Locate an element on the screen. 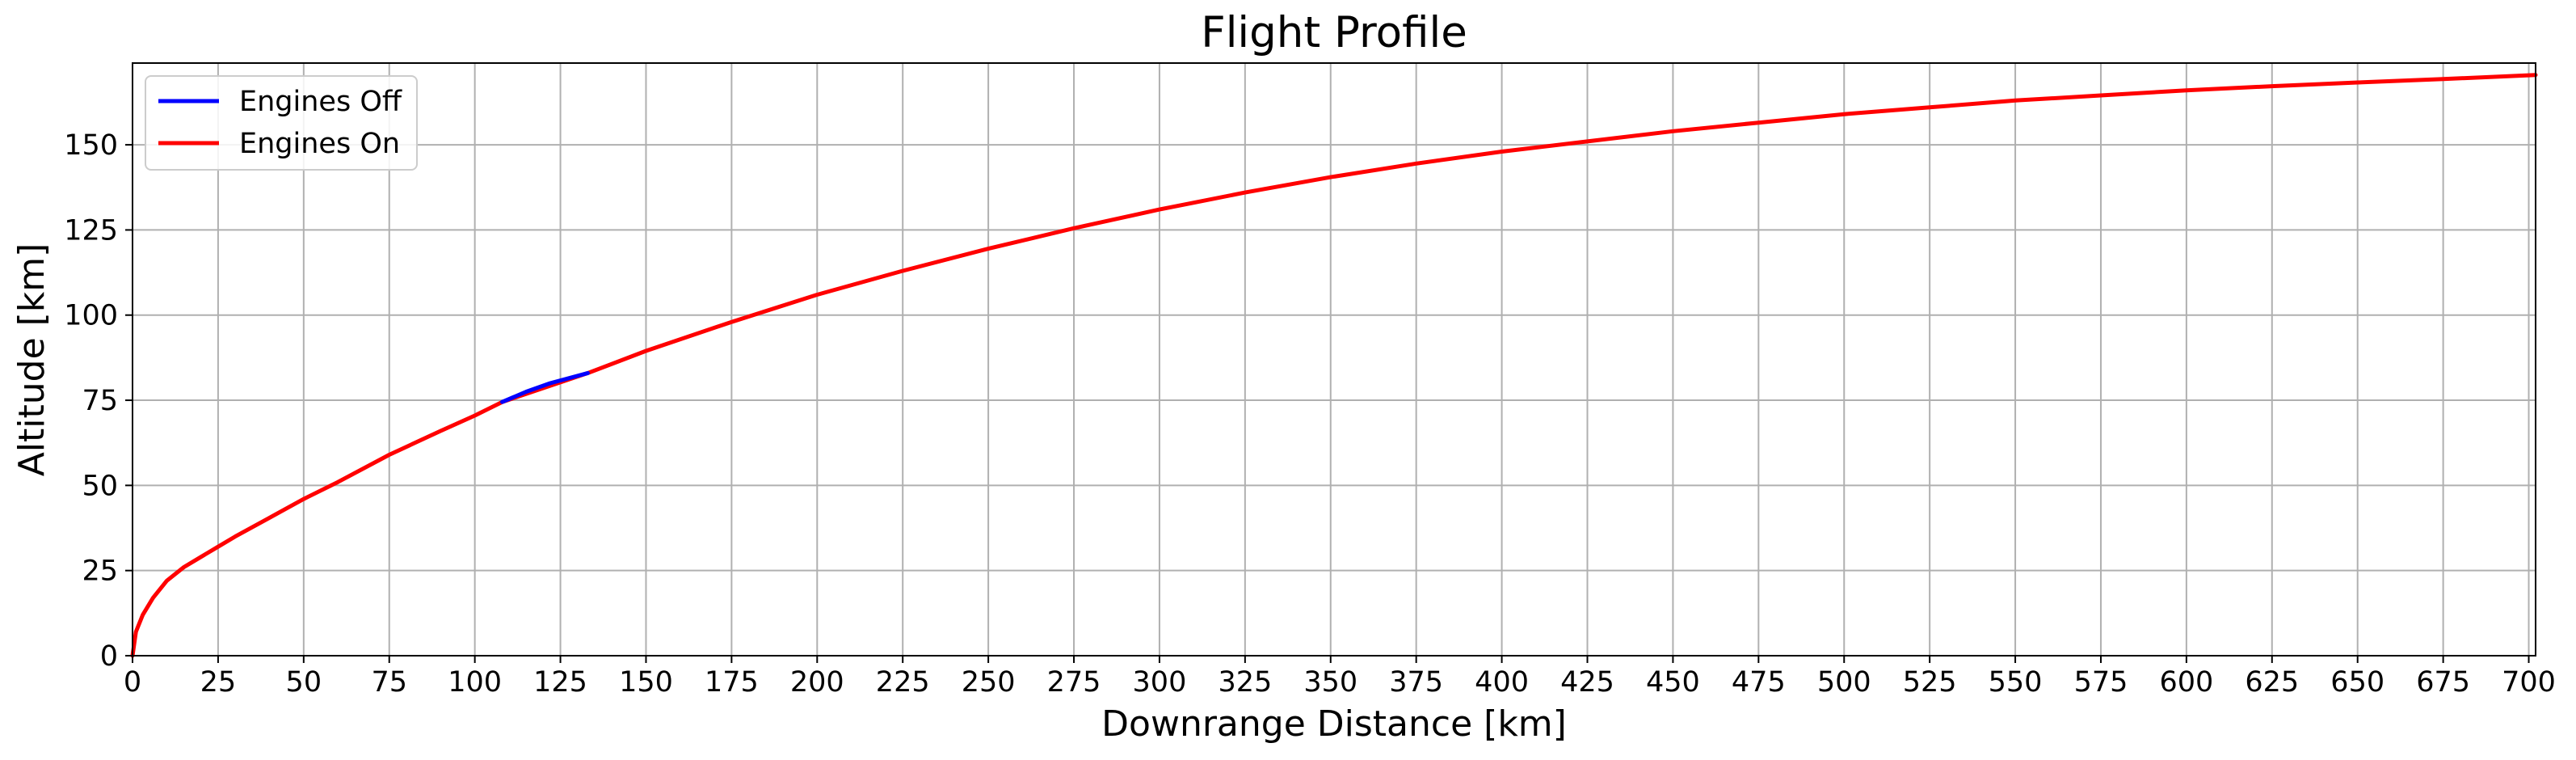  x-tick-label: 550 is located at coordinates (2016, 682).